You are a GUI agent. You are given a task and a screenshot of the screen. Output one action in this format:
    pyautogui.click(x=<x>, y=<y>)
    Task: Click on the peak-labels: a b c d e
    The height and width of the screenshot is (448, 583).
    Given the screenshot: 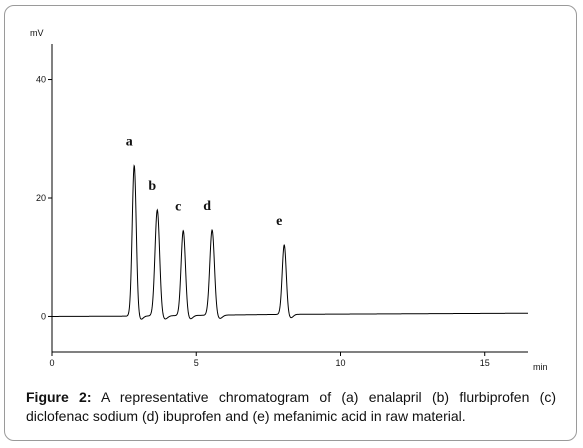 What is the action you would take?
    pyautogui.click(x=204, y=181)
    